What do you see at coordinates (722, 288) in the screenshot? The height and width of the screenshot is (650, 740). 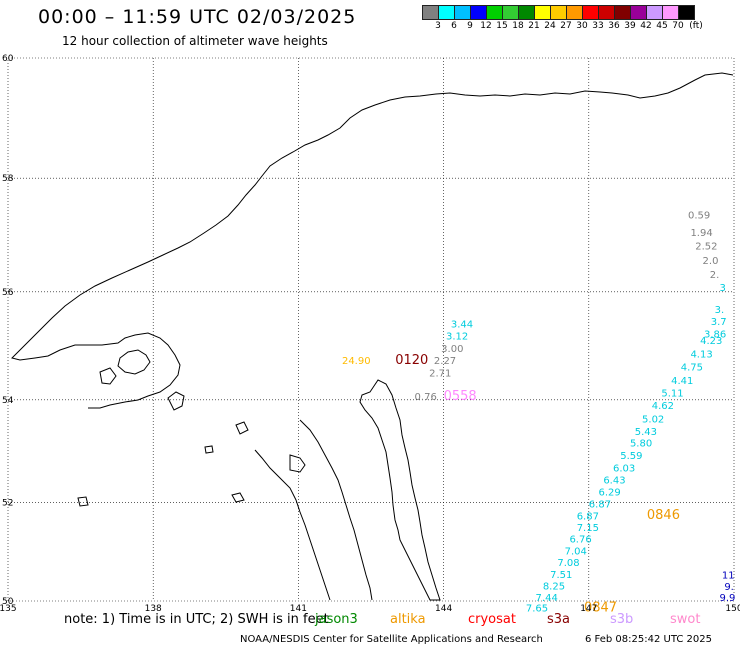 I see `wave-height-label: 3` at bounding box center [722, 288].